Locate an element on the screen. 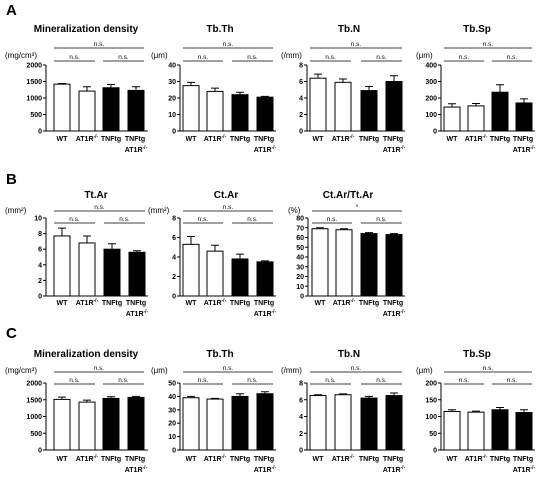 This screenshot has height=483, width=550. y-tick-label: 30 is located at coordinates (172, 82).